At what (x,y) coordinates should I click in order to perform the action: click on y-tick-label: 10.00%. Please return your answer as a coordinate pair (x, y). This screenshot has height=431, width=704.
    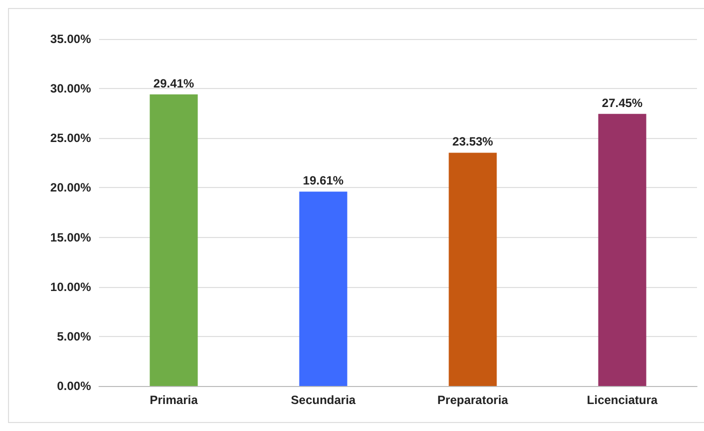
    Looking at the image, I should click on (71, 287).